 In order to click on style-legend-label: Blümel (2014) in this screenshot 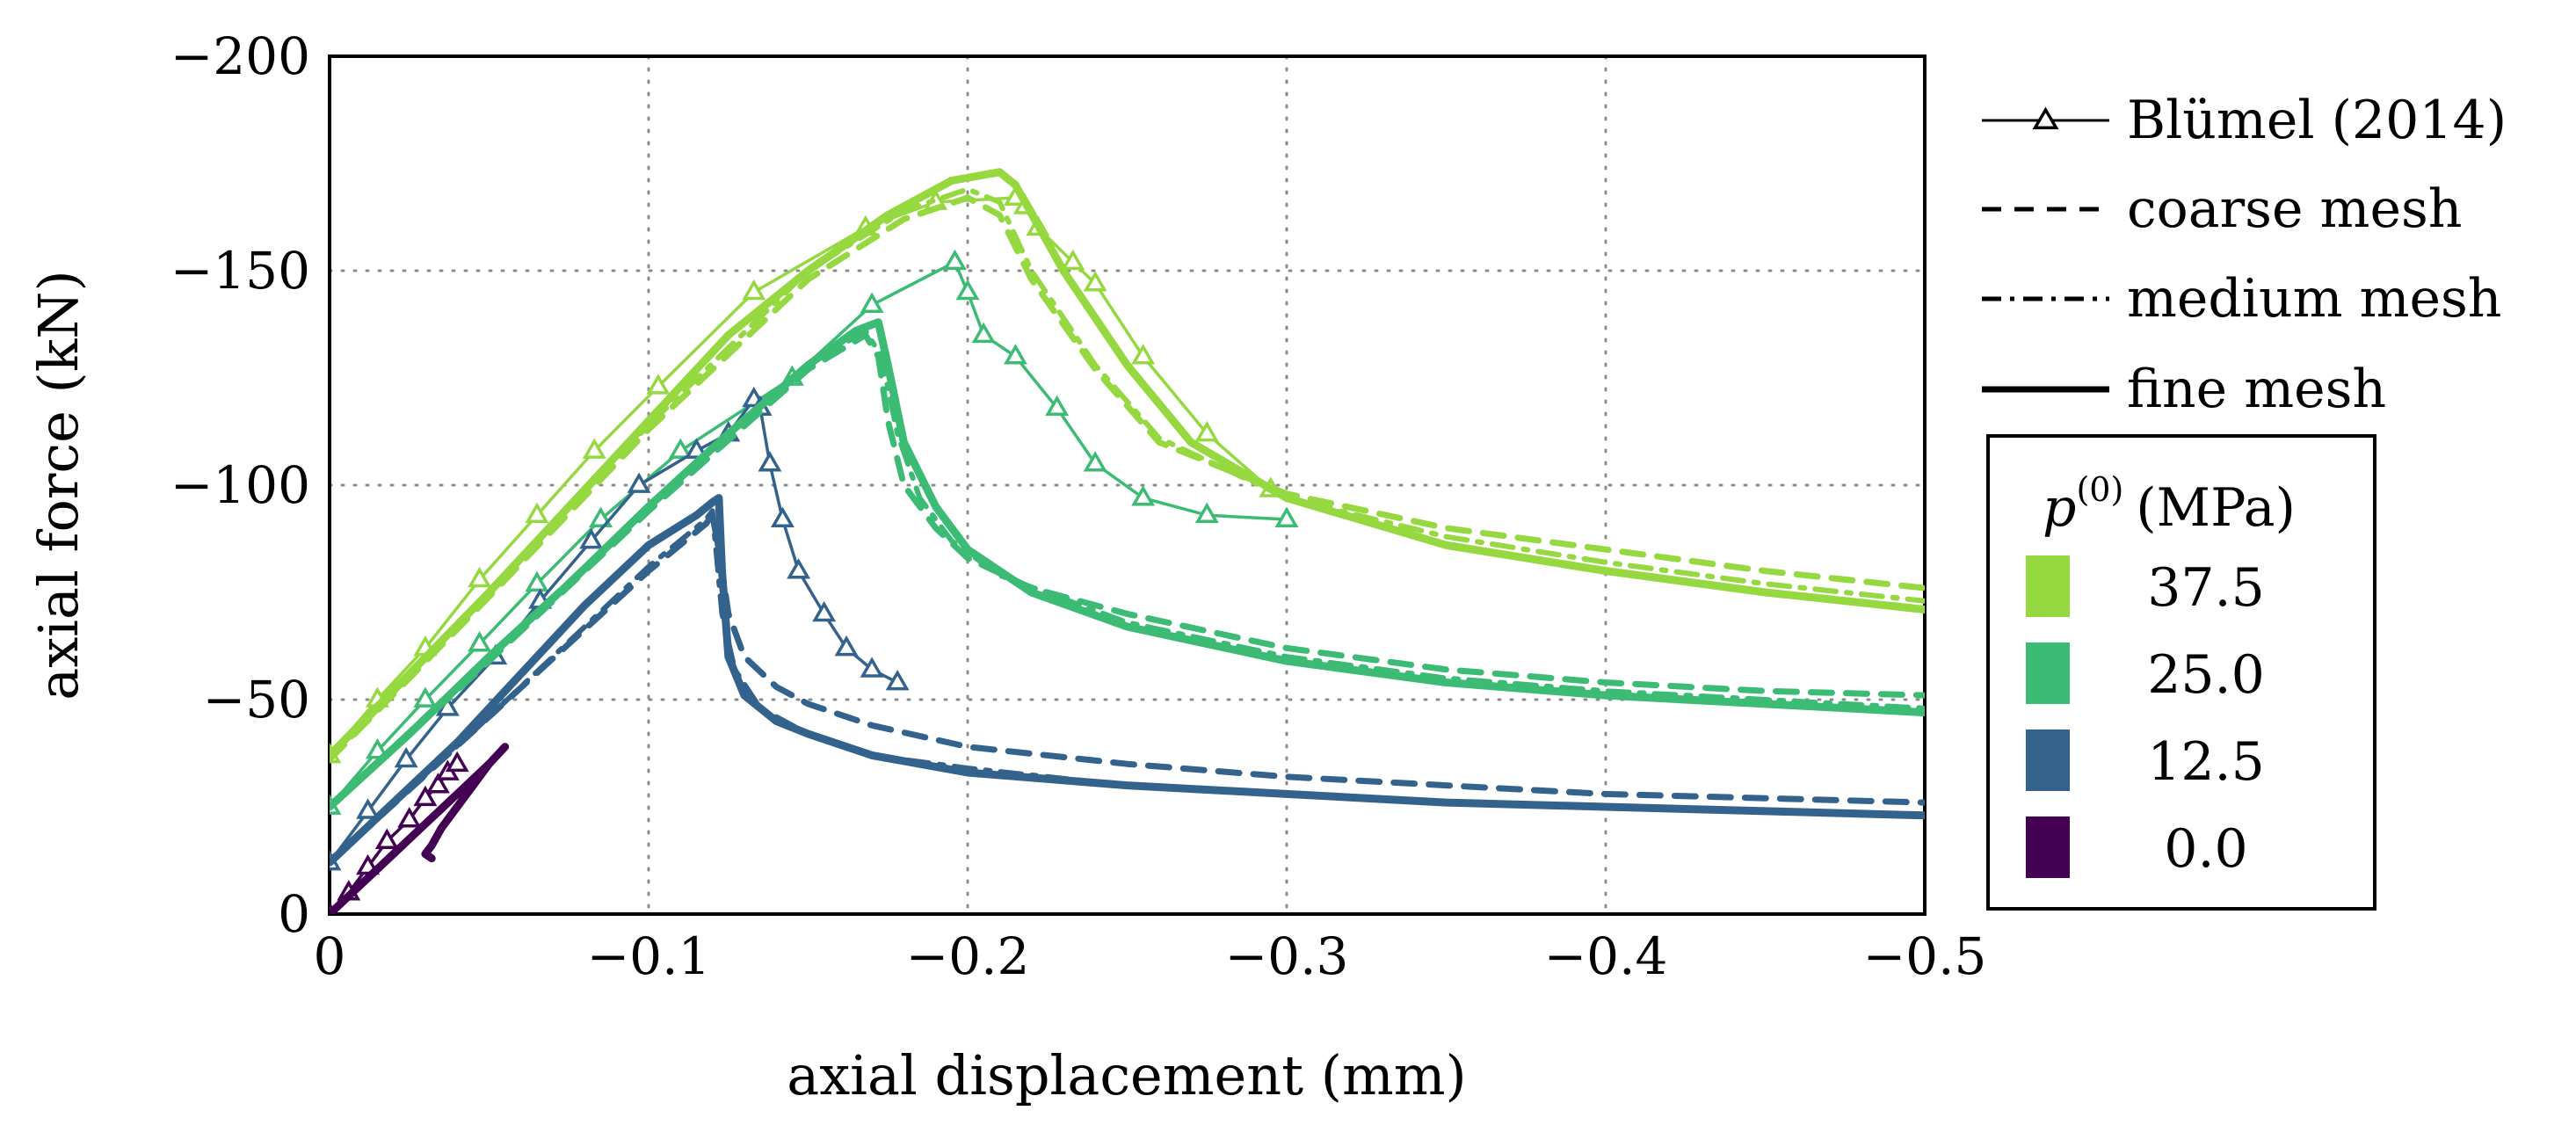, I will do `click(2317, 120)`.